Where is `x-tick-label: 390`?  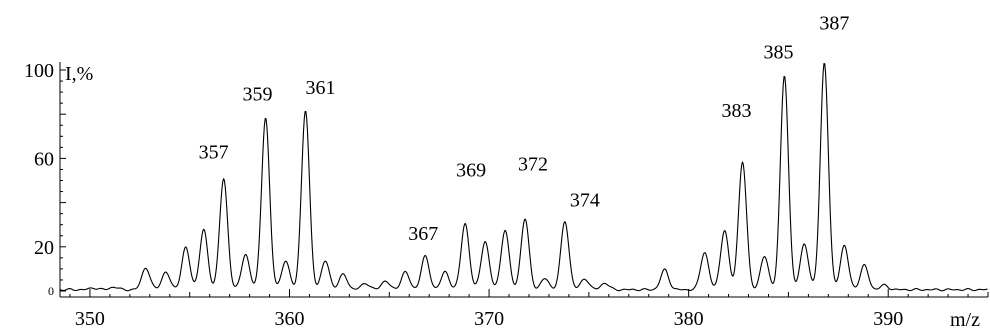
x-tick-label: 390 is located at coordinates (888, 319).